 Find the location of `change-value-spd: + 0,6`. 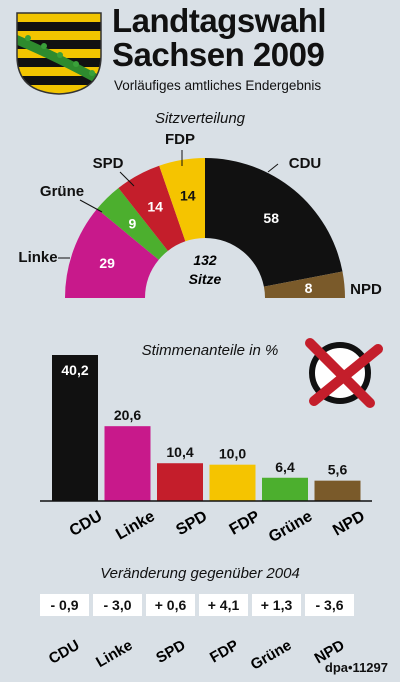

change-value-spd: + 0,6 is located at coordinates (171, 605).